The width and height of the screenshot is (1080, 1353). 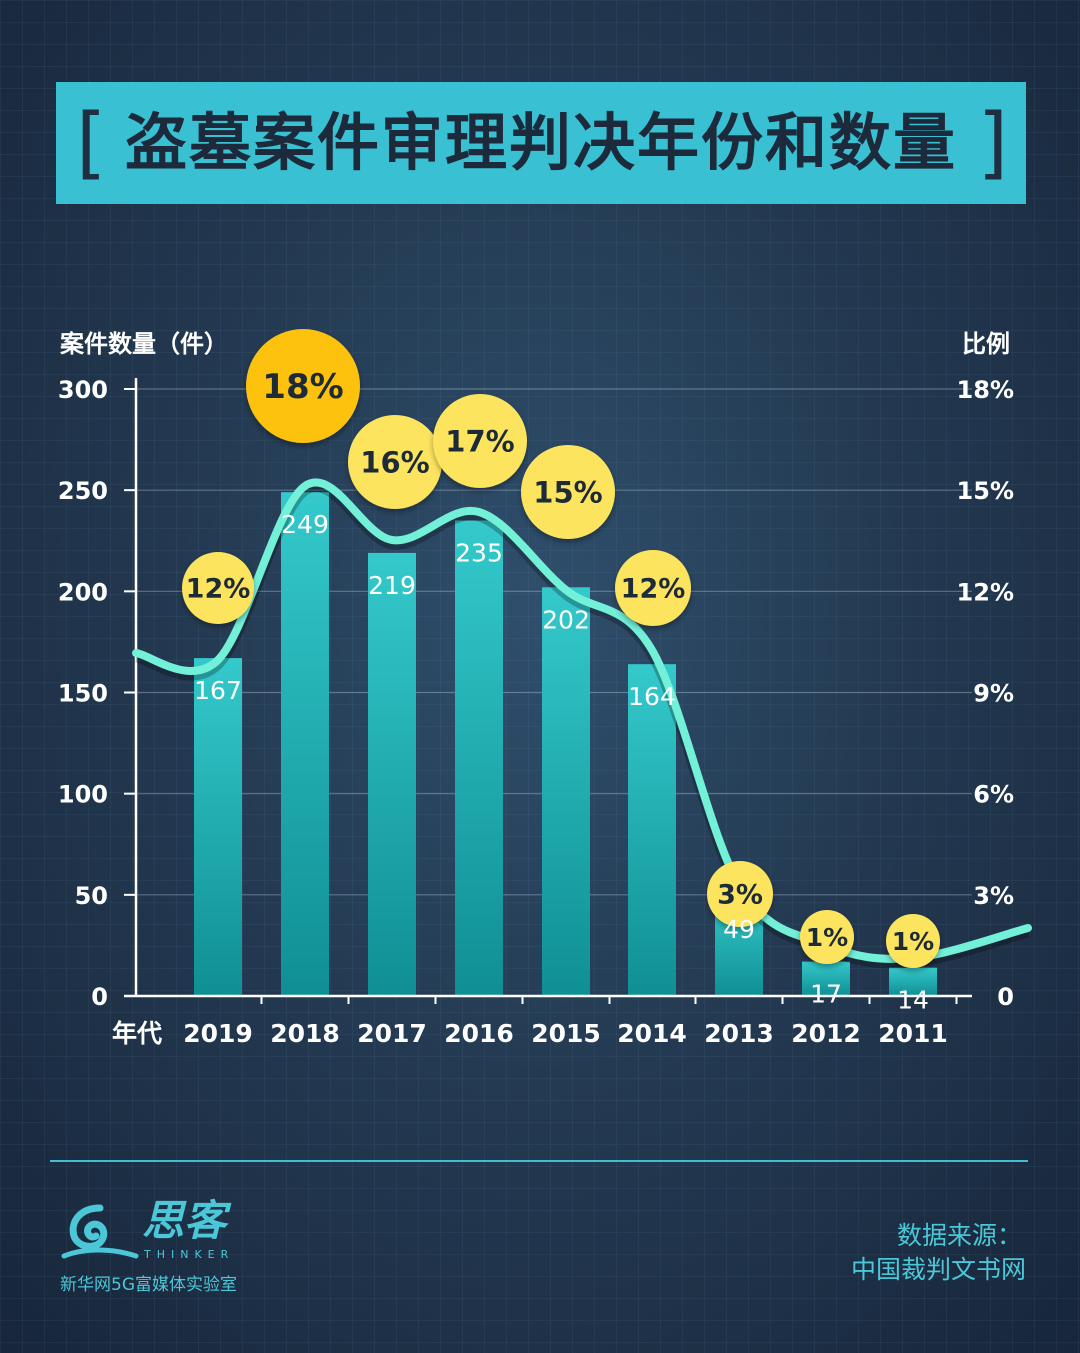 What do you see at coordinates (1005, 997) in the screenshot?
I see `y2-tick-label: 0` at bounding box center [1005, 997].